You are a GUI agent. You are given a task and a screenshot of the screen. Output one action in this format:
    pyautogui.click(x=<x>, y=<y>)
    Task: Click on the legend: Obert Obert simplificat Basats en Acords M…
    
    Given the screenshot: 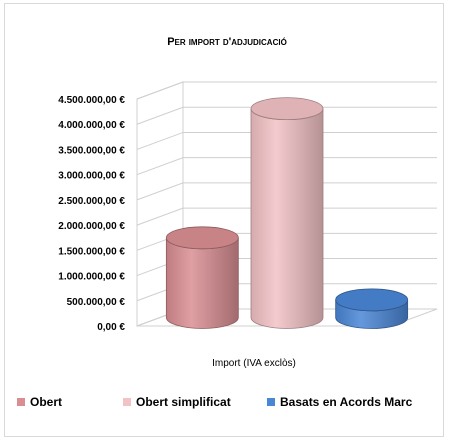 What is the action you would take?
    pyautogui.click(x=215, y=402)
    